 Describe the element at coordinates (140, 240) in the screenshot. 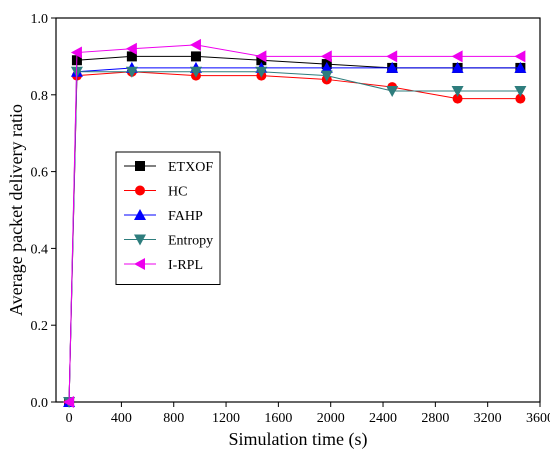

I see `legend-marker-entropy` at that location.